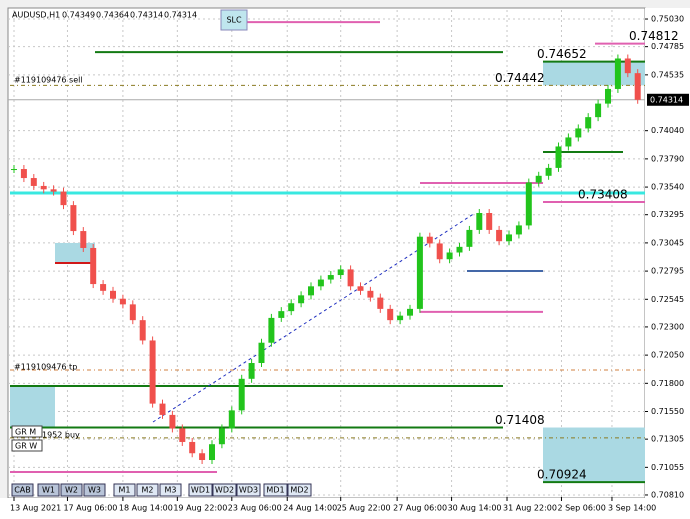 This screenshot has width=690, height=519. What do you see at coordinates (632, 508) in the screenshot?
I see `x-tick-label: 3 Sep 14:00` at bounding box center [632, 508].